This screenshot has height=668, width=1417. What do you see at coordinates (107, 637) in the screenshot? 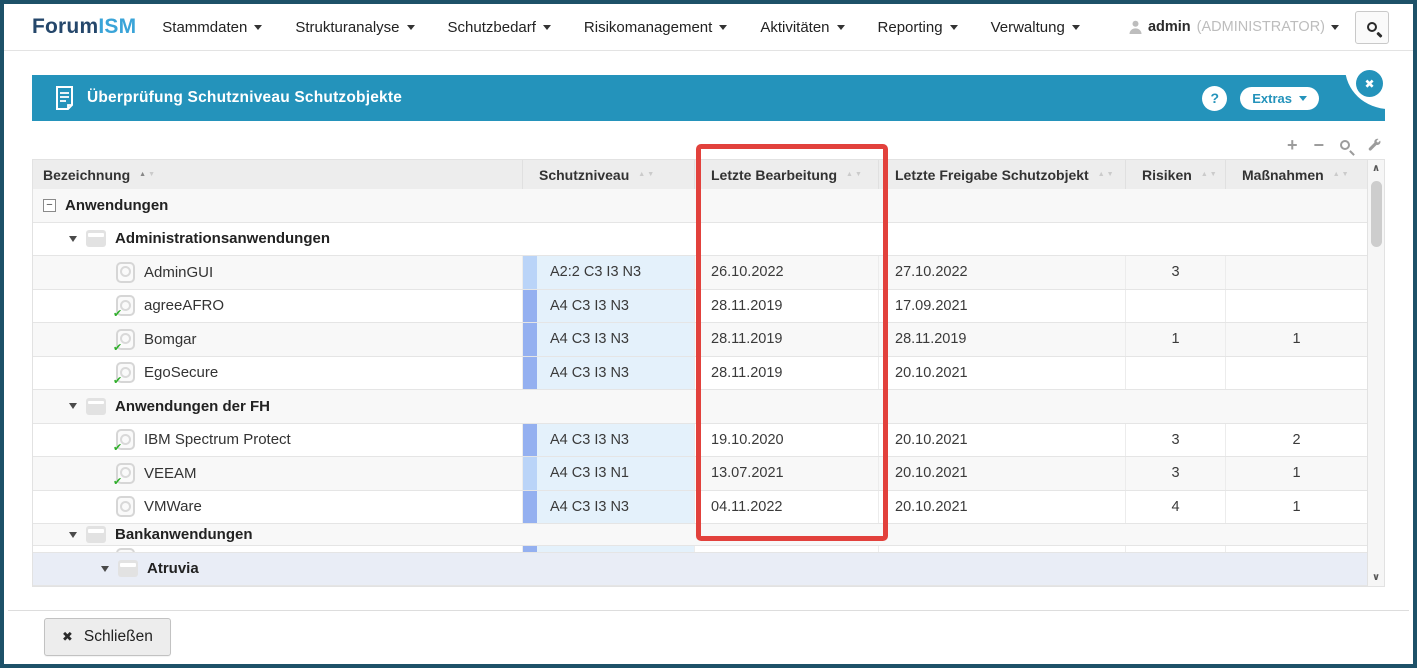
I see `close-button: ✖ Schließen` at bounding box center [107, 637].